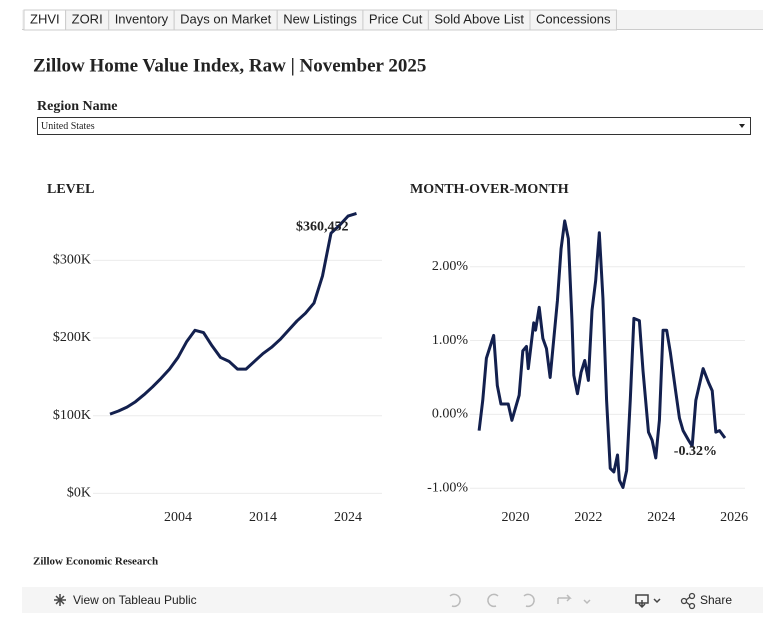  What do you see at coordinates (734, 517) in the screenshot?
I see `x-tick-label: 2026` at bounding box center [734, 517].